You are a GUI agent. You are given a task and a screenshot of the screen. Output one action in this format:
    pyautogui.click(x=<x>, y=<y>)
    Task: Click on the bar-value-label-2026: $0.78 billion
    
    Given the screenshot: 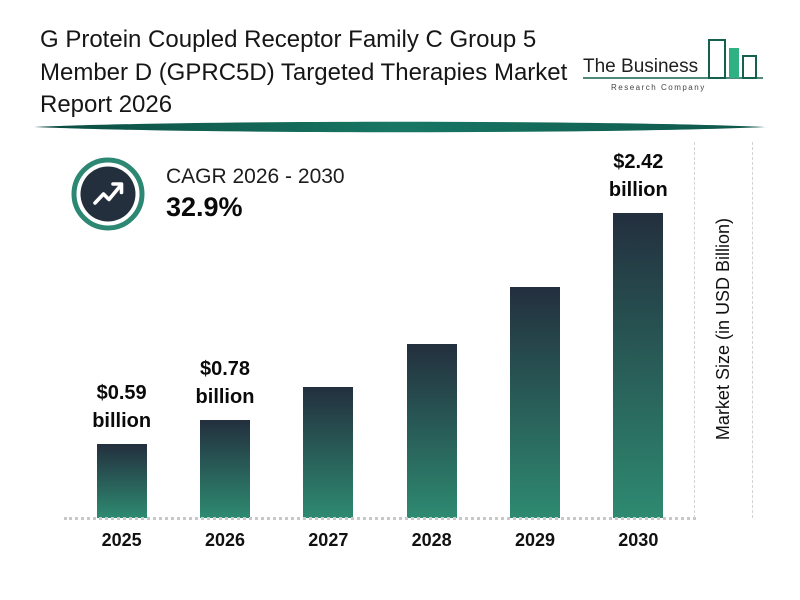 What is the action you would take?
    pyautogui.click(x=225, y=383)
    